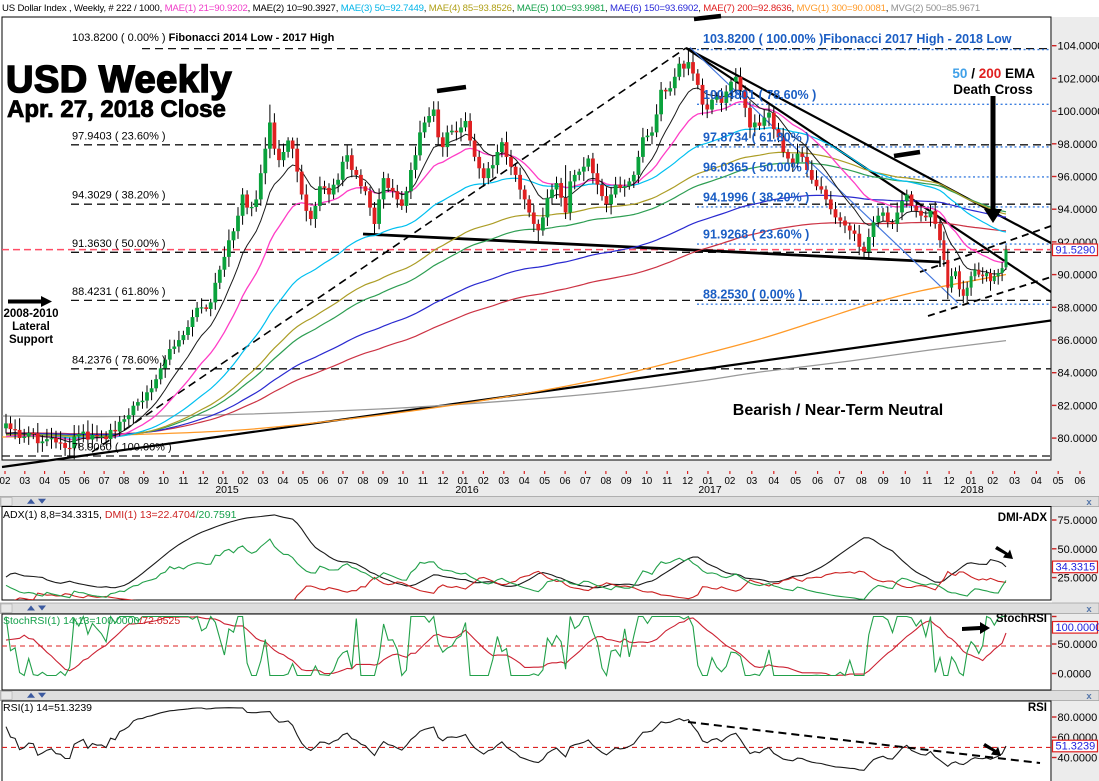 This screenshot has width=1099, height=781. I want to click on svg-text: 2016, so click(467, 490).